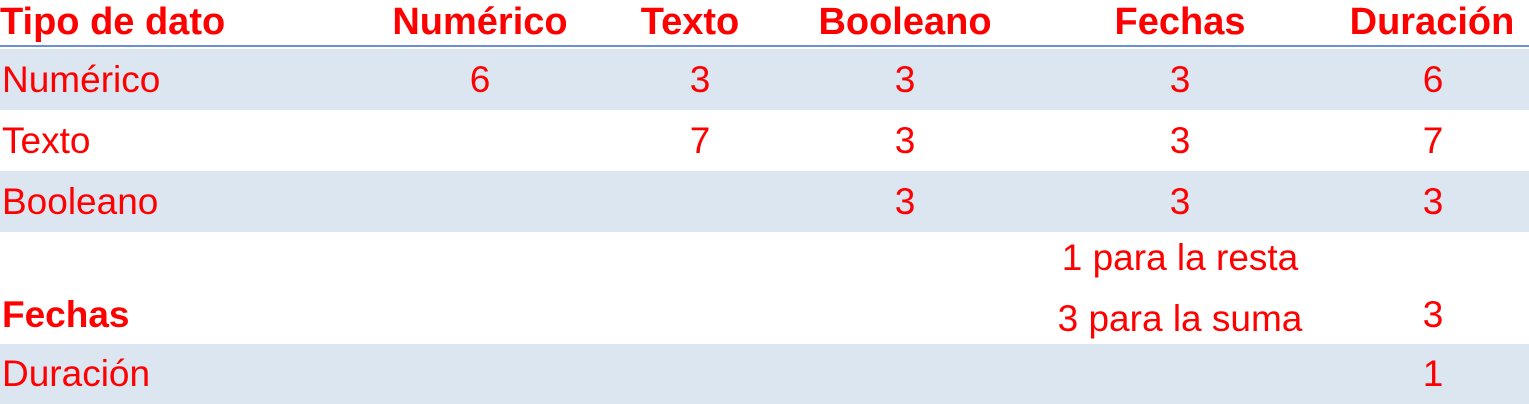 The width and height of the screenshot is (1529, 404). Describe the element at coordinates (1433, 79) in the screenshot. I see `cell-duracion: 6` at that location.